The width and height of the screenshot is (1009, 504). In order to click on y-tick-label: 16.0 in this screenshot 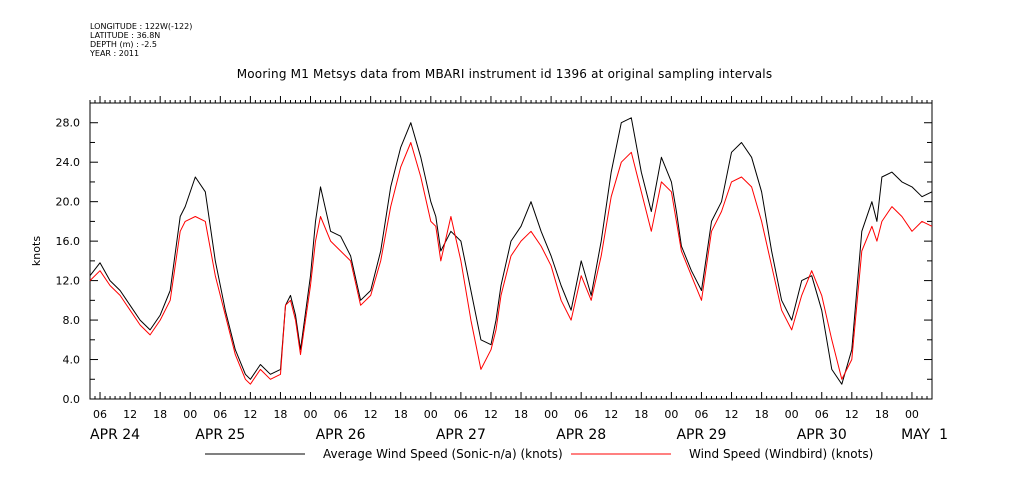, I will do `click(68, 241)`.